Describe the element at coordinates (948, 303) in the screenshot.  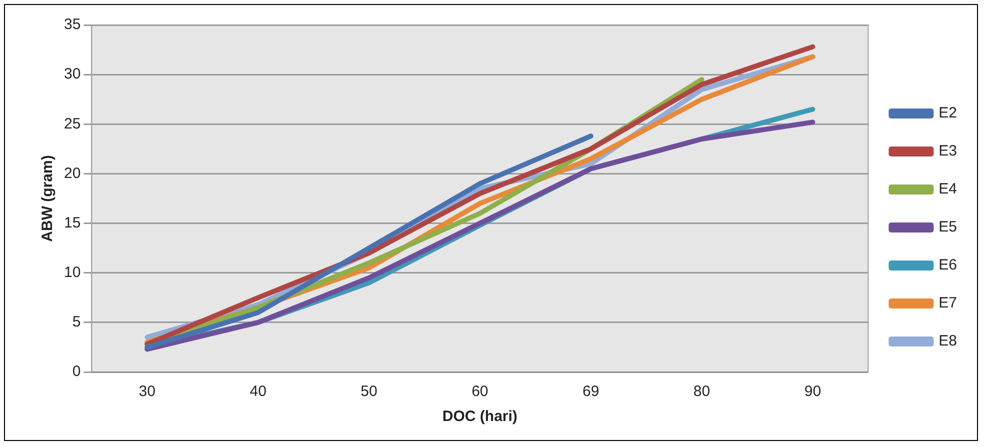
I see `legend-label: E7` at that location.